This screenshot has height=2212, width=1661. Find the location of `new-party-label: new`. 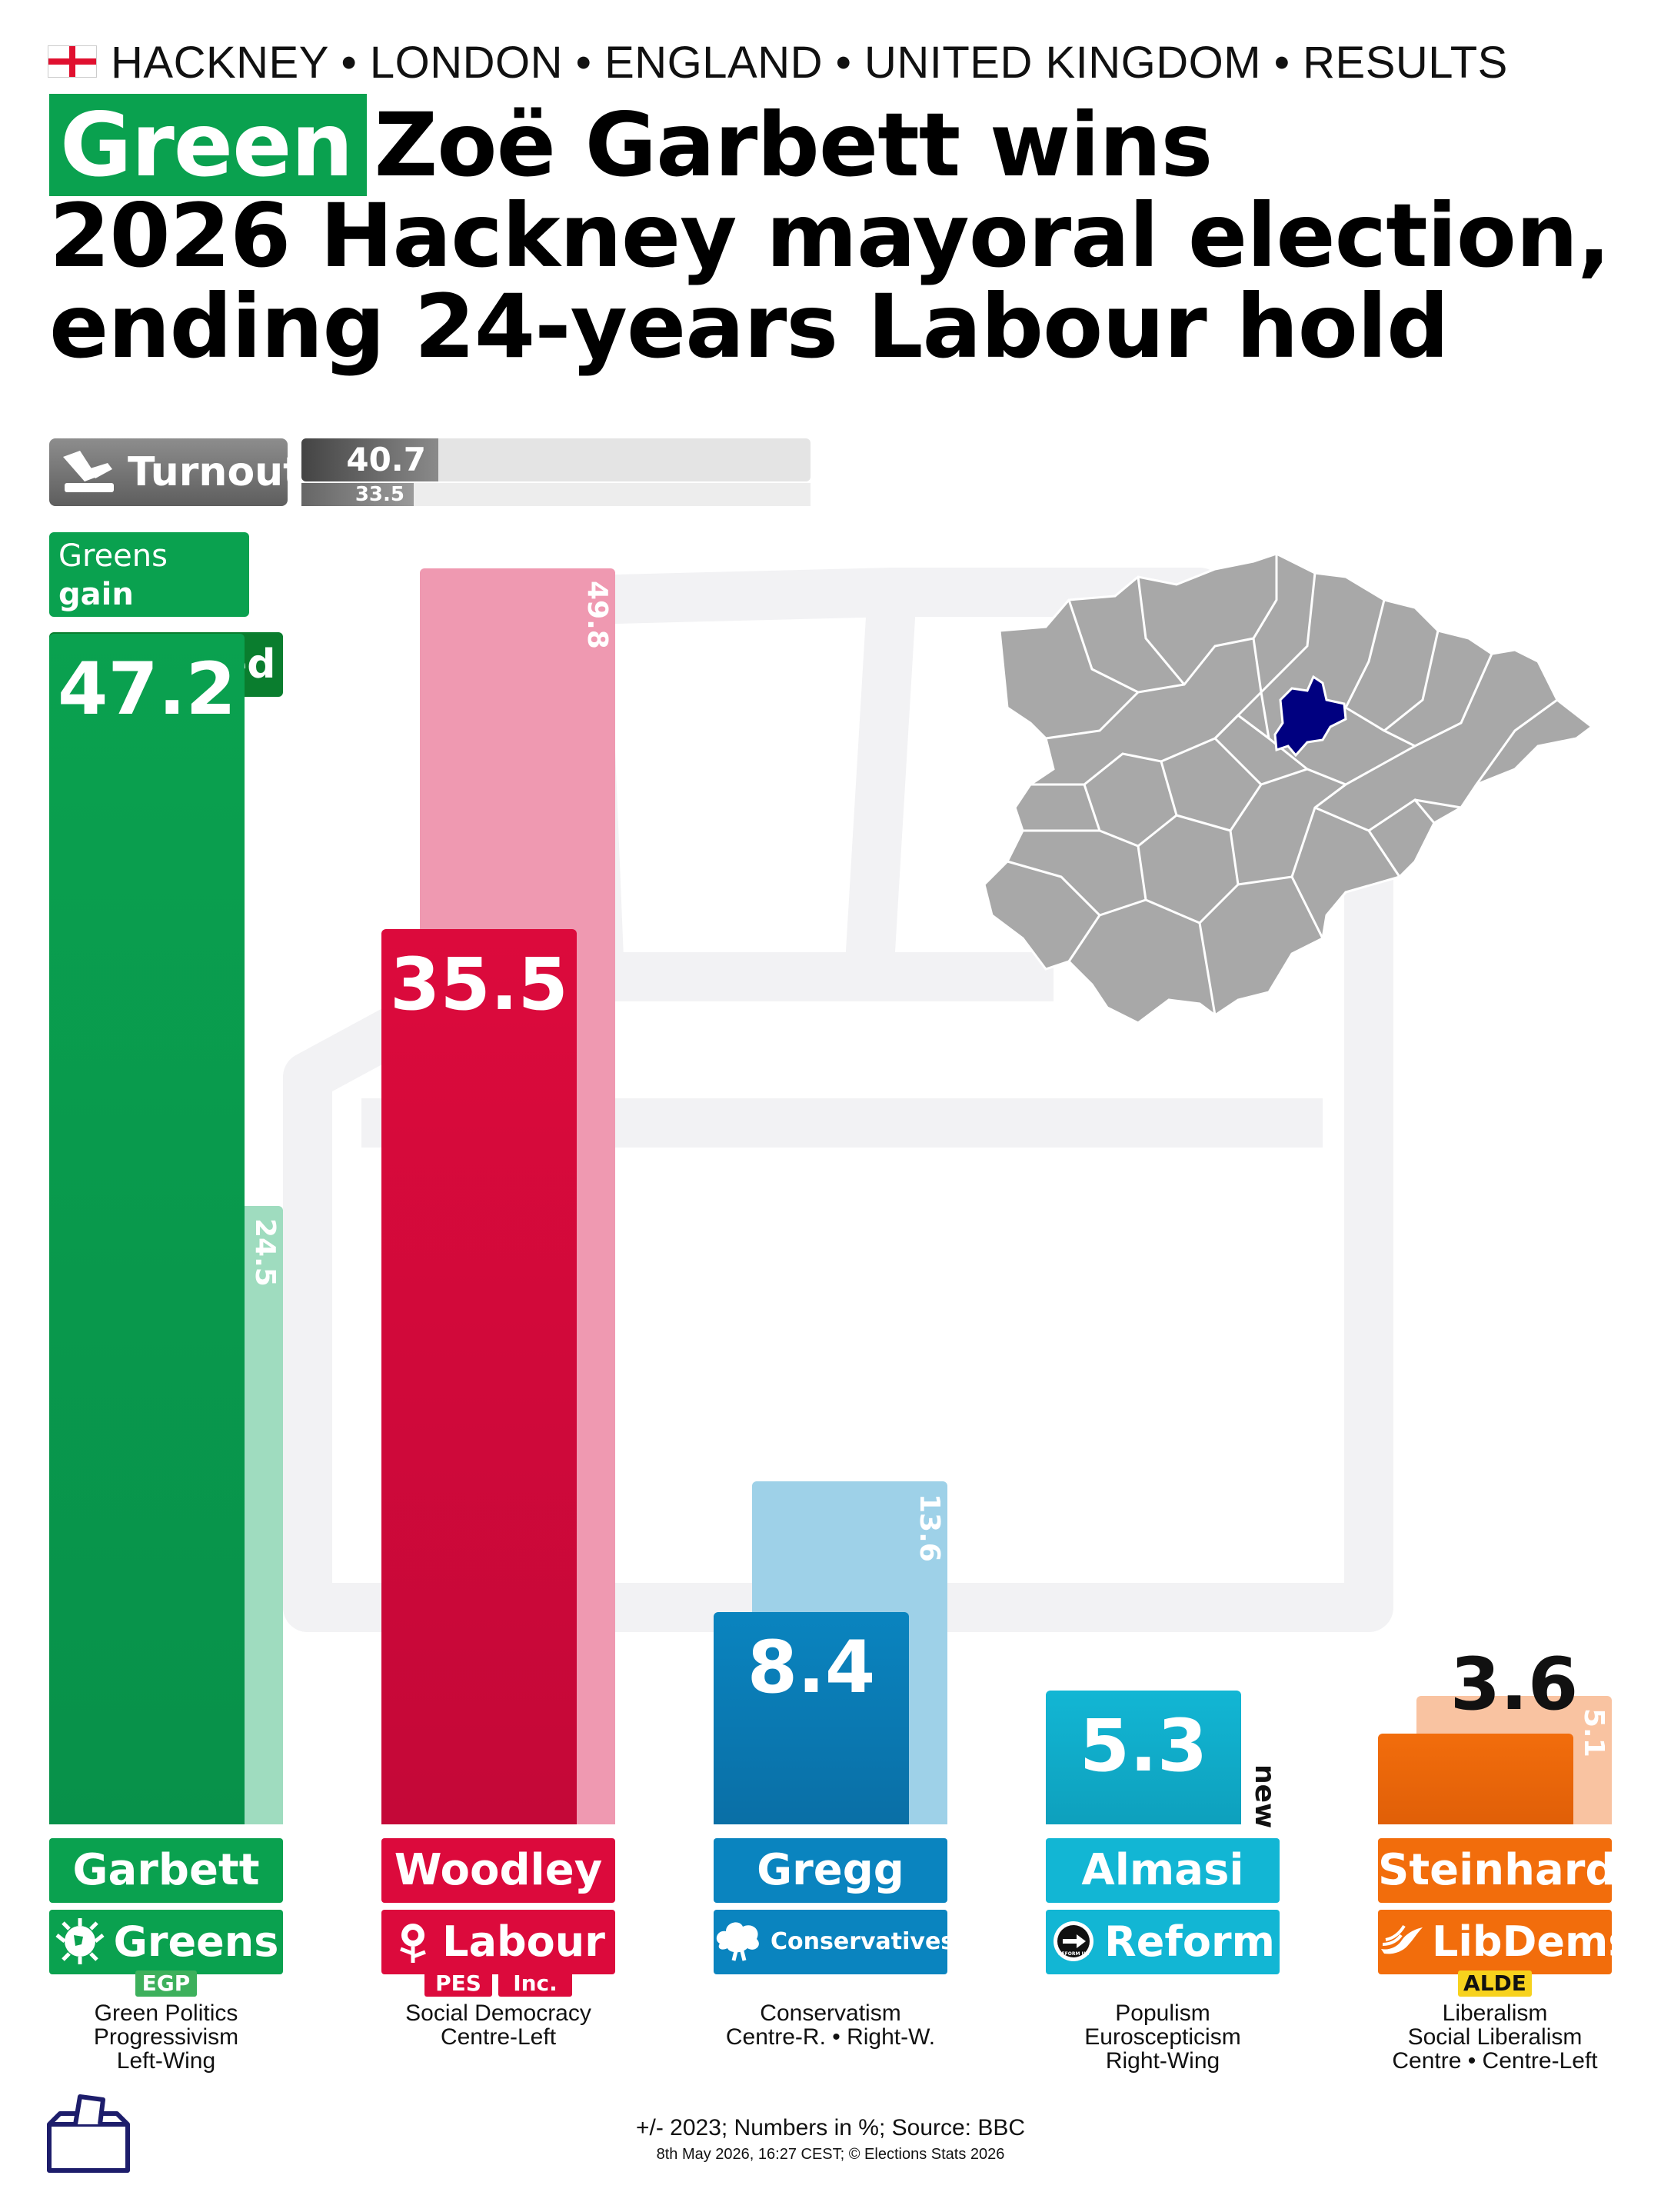

new-party-label: new is located at coordinates (1265, 1796).